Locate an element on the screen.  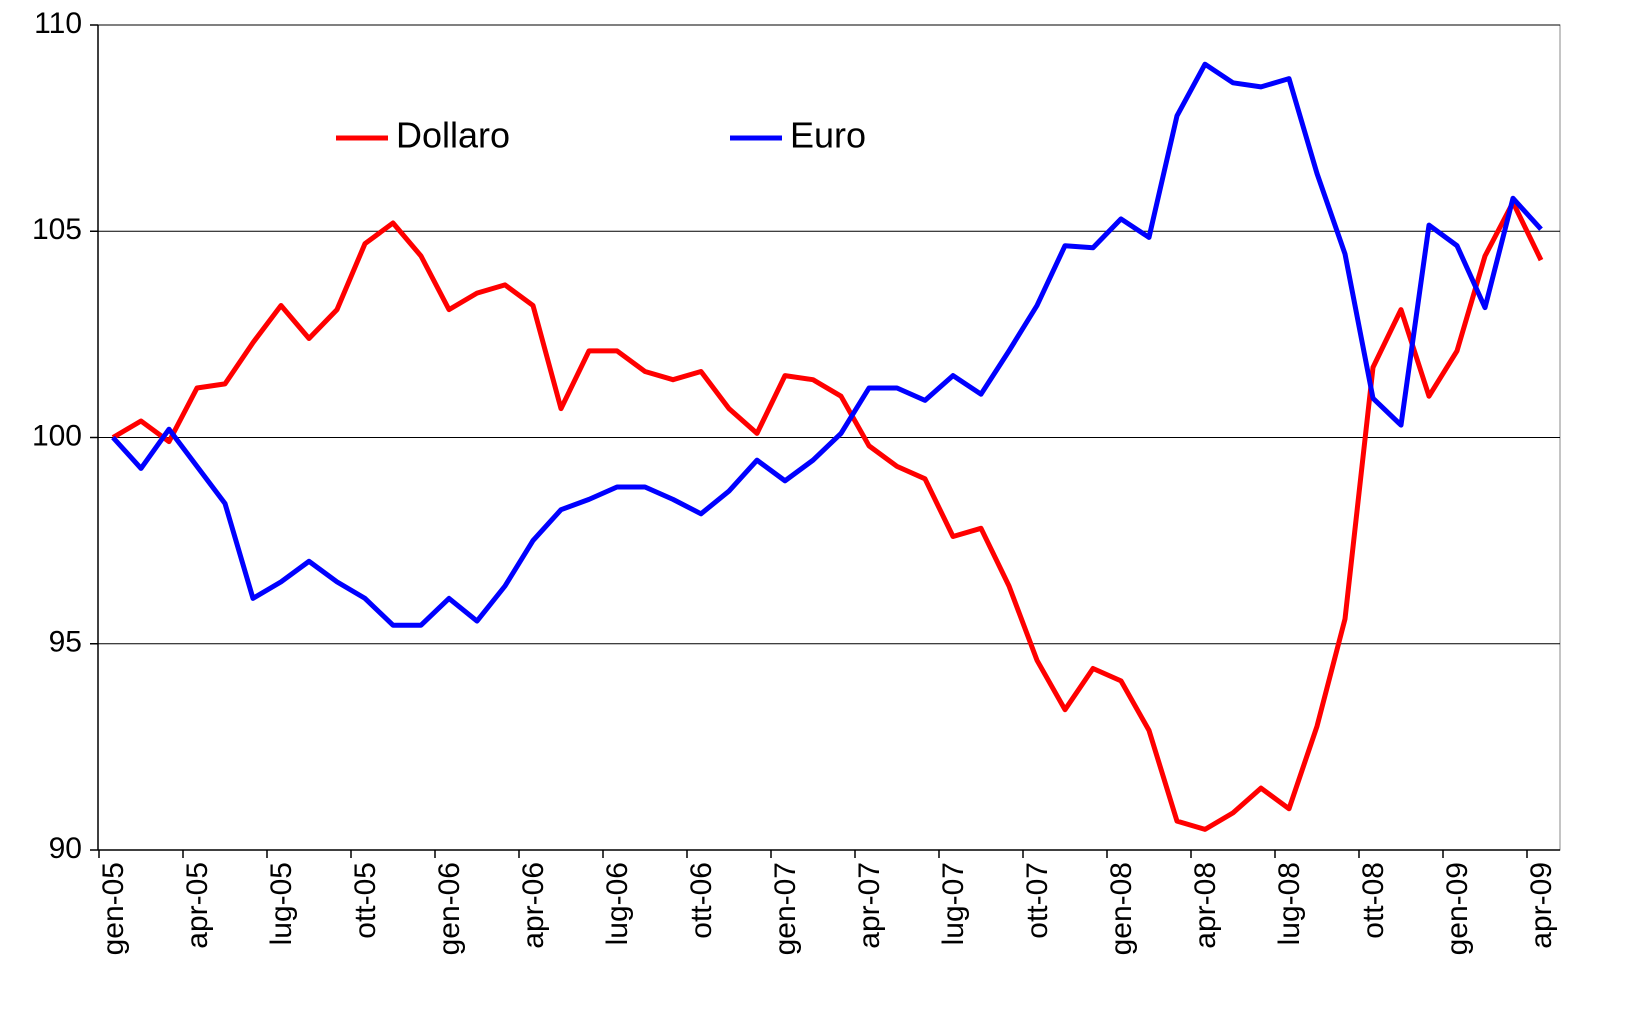
y-tick-label: 100 is located at coordinates (57, 435).